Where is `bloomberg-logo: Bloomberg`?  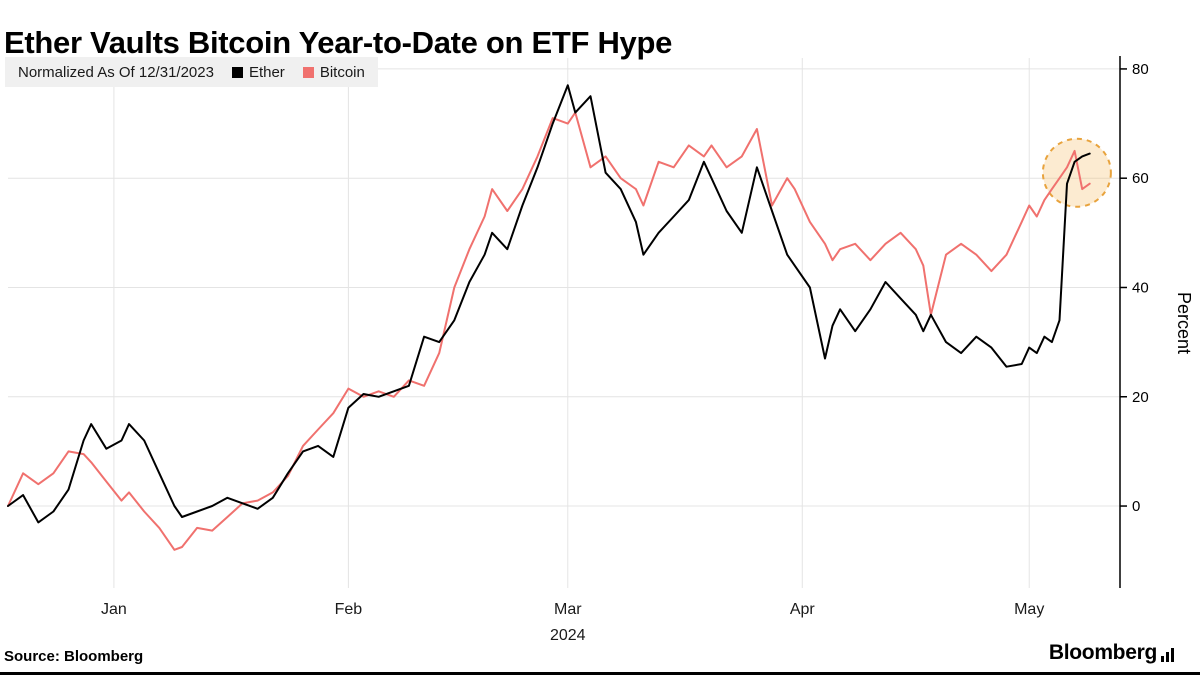 bloomberg-logo: Bloomberg is located at coordinates (1111, 653).